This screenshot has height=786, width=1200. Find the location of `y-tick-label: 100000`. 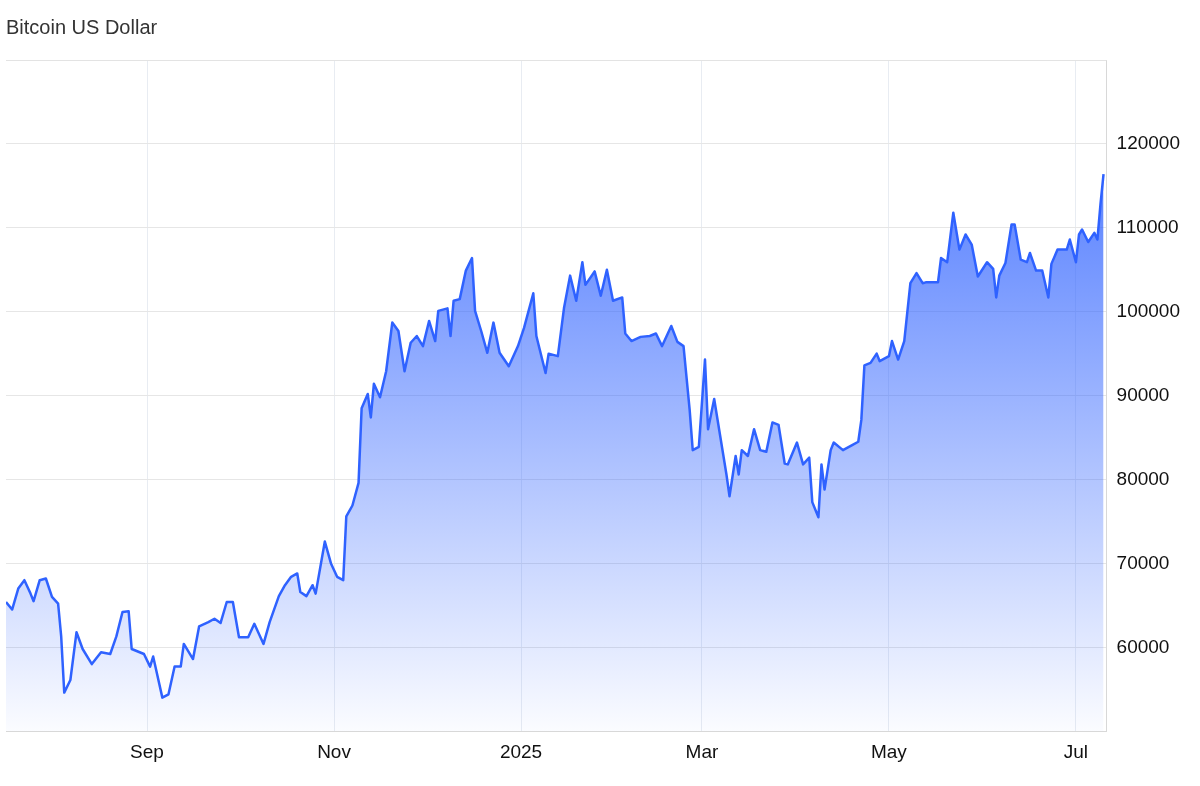

y-tick-label: 100000 is located at coordinates (1148, 310).